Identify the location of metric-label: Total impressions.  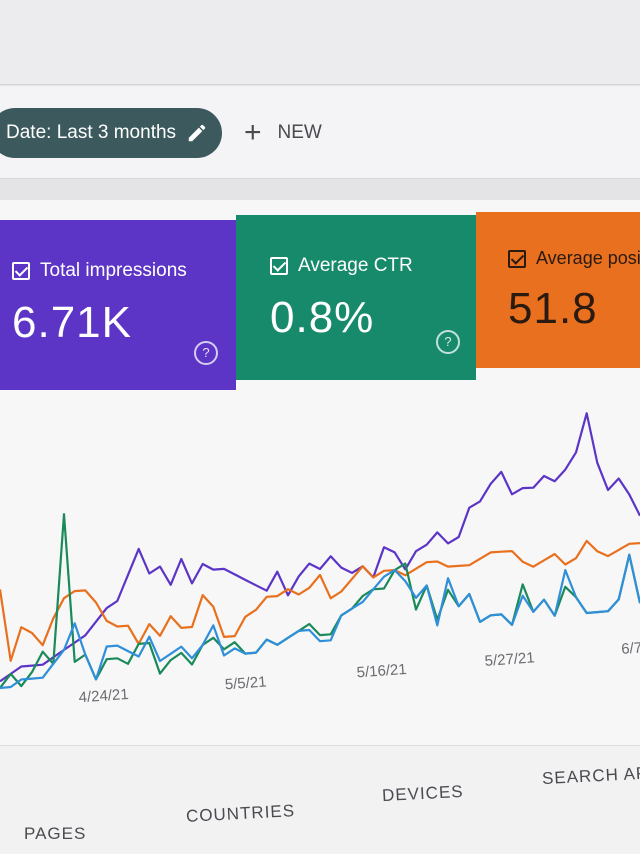
(113, 270).